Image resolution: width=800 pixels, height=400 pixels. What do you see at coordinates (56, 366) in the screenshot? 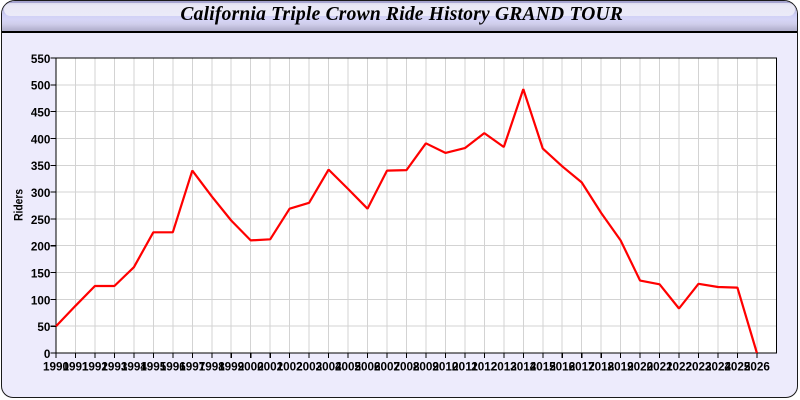
I see `svg-text: 1990` at bounding box center [56, 366].